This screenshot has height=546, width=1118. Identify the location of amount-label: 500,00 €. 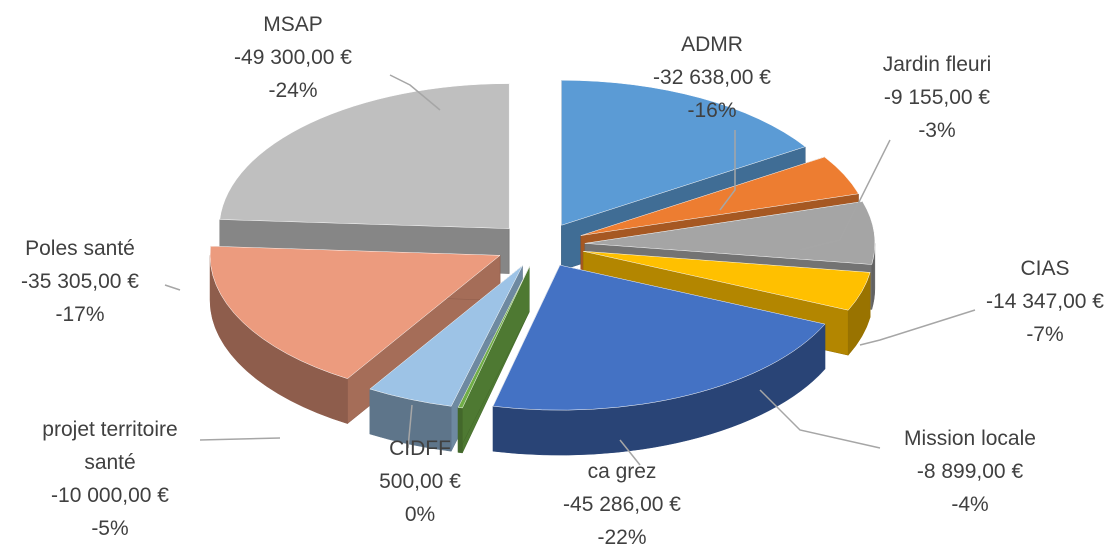
(420, 481).